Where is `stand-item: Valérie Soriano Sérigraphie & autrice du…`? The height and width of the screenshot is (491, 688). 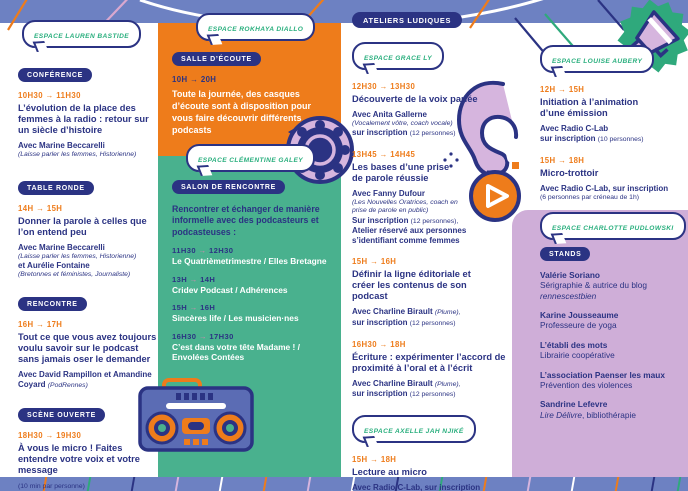
stand-item: Valérie Soriano Sérigraphie & autrice du… is located at coordinates (594, 285).